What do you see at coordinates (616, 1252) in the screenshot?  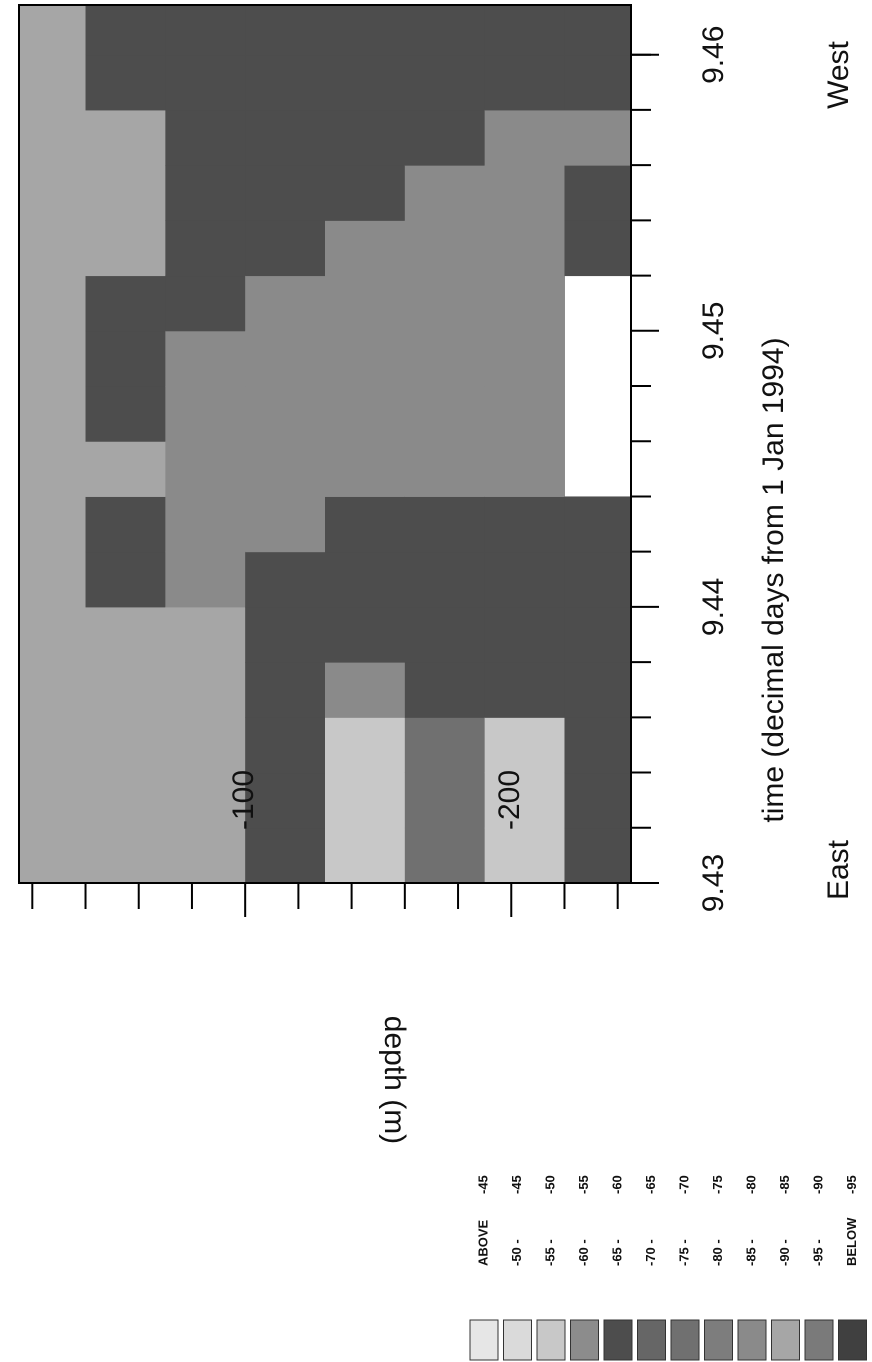 I see `legend-range: -65 -` at bounding box center [616, 1252].